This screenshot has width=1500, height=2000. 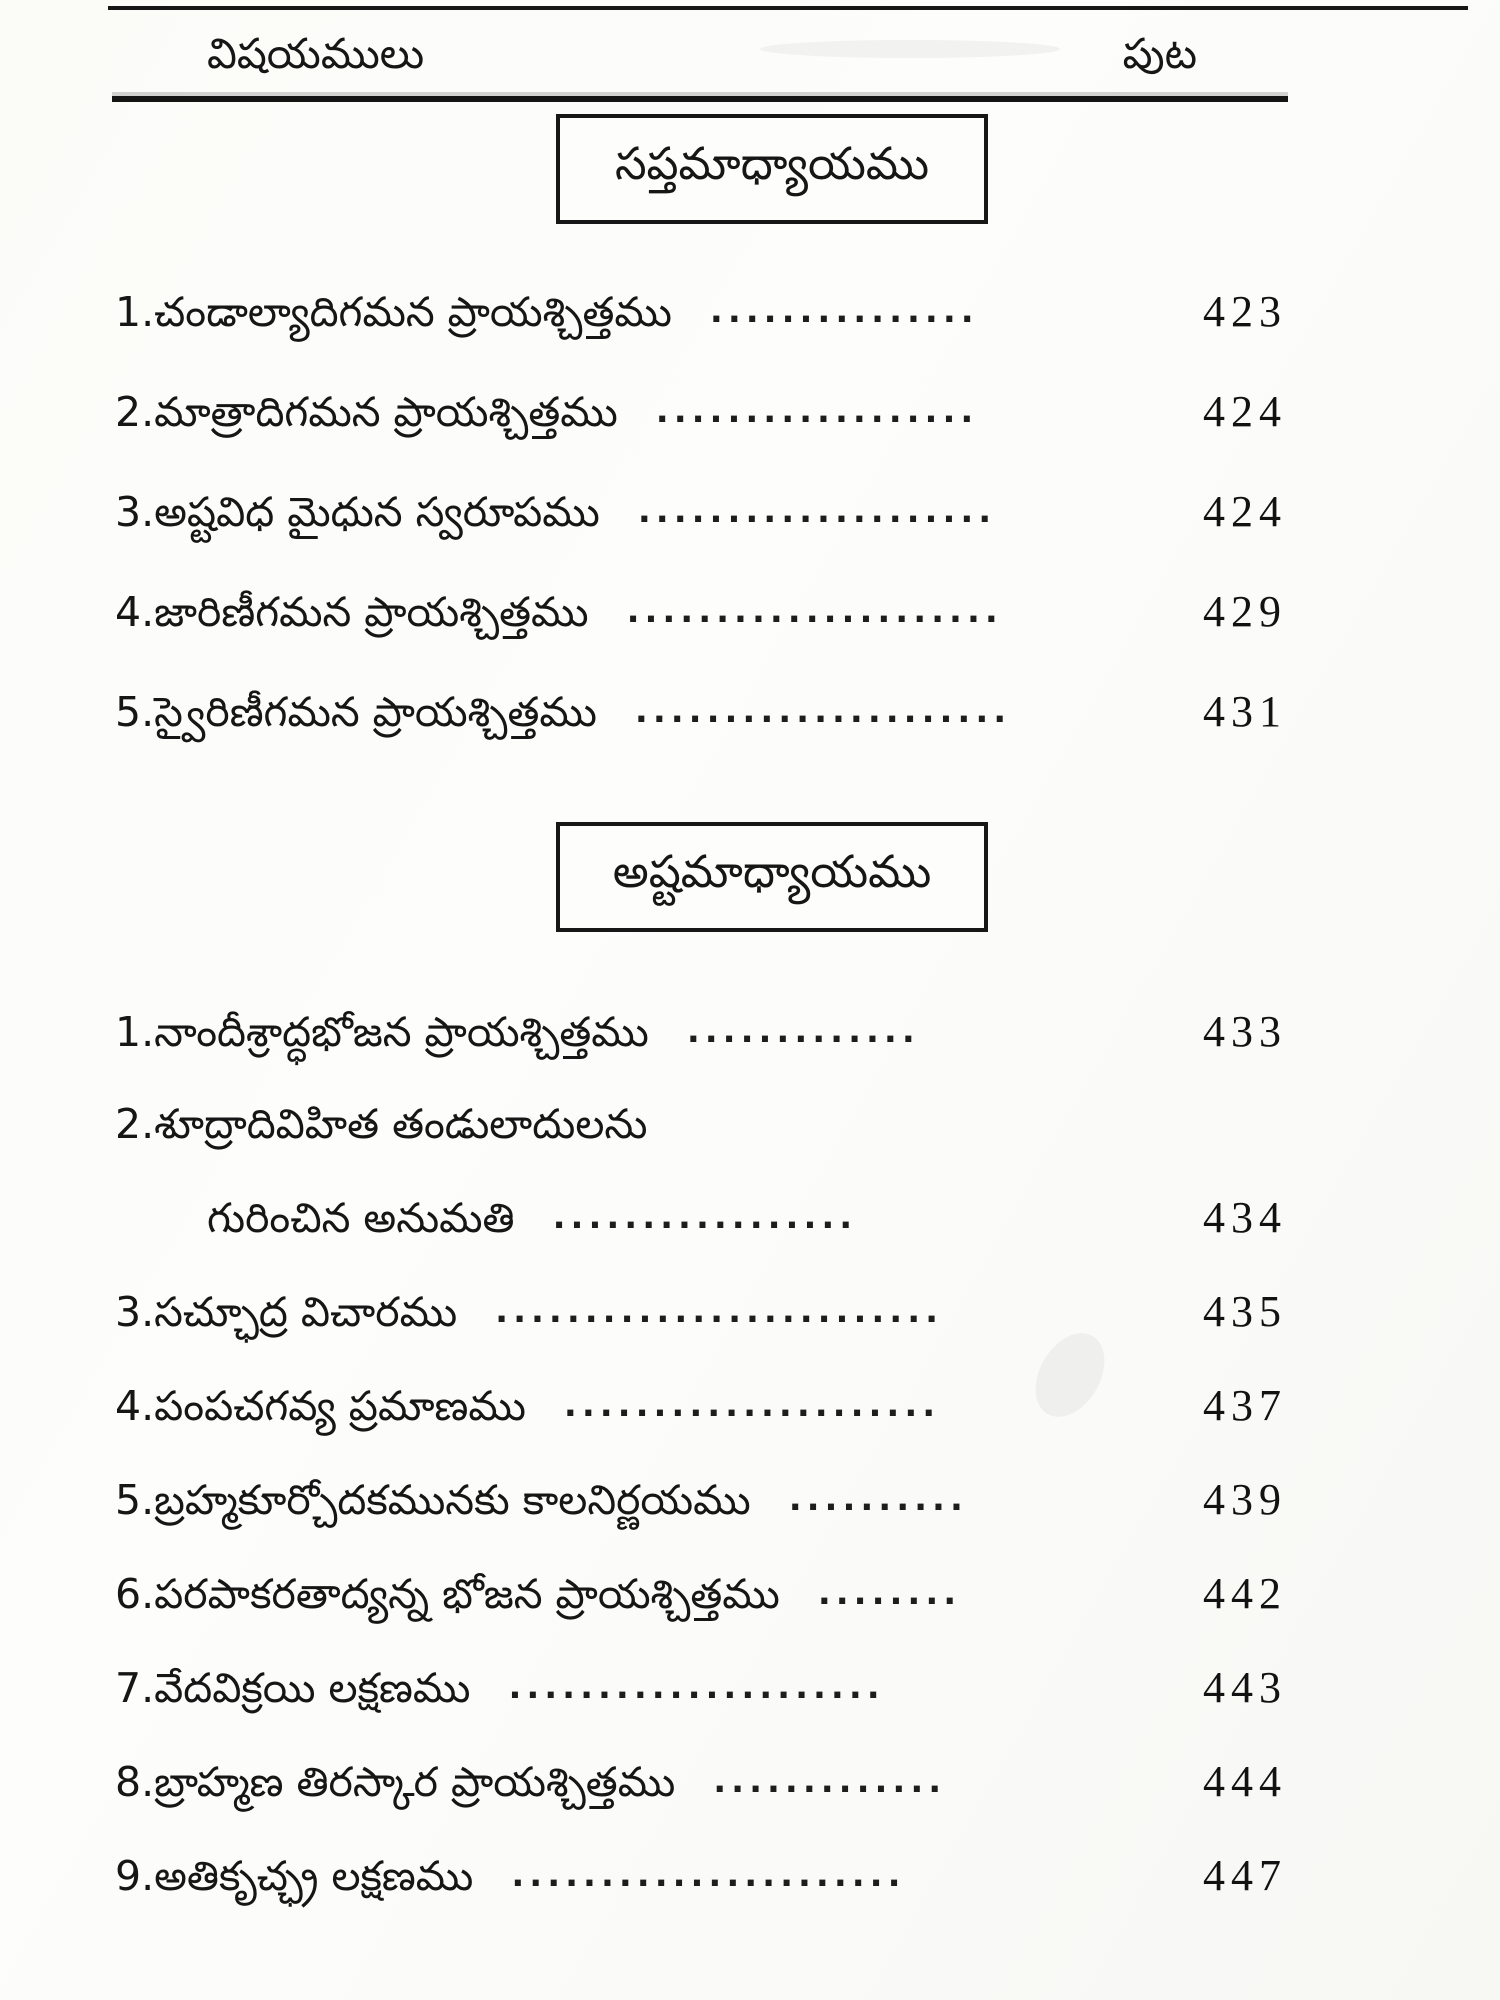 What do you see at coordinates (452, 1500) in the screenshot?
I see `item-title: బ్రహ్మకూర్చోదకమునకు కాలనిర్ణయము` at bounding box center [452, 1500].